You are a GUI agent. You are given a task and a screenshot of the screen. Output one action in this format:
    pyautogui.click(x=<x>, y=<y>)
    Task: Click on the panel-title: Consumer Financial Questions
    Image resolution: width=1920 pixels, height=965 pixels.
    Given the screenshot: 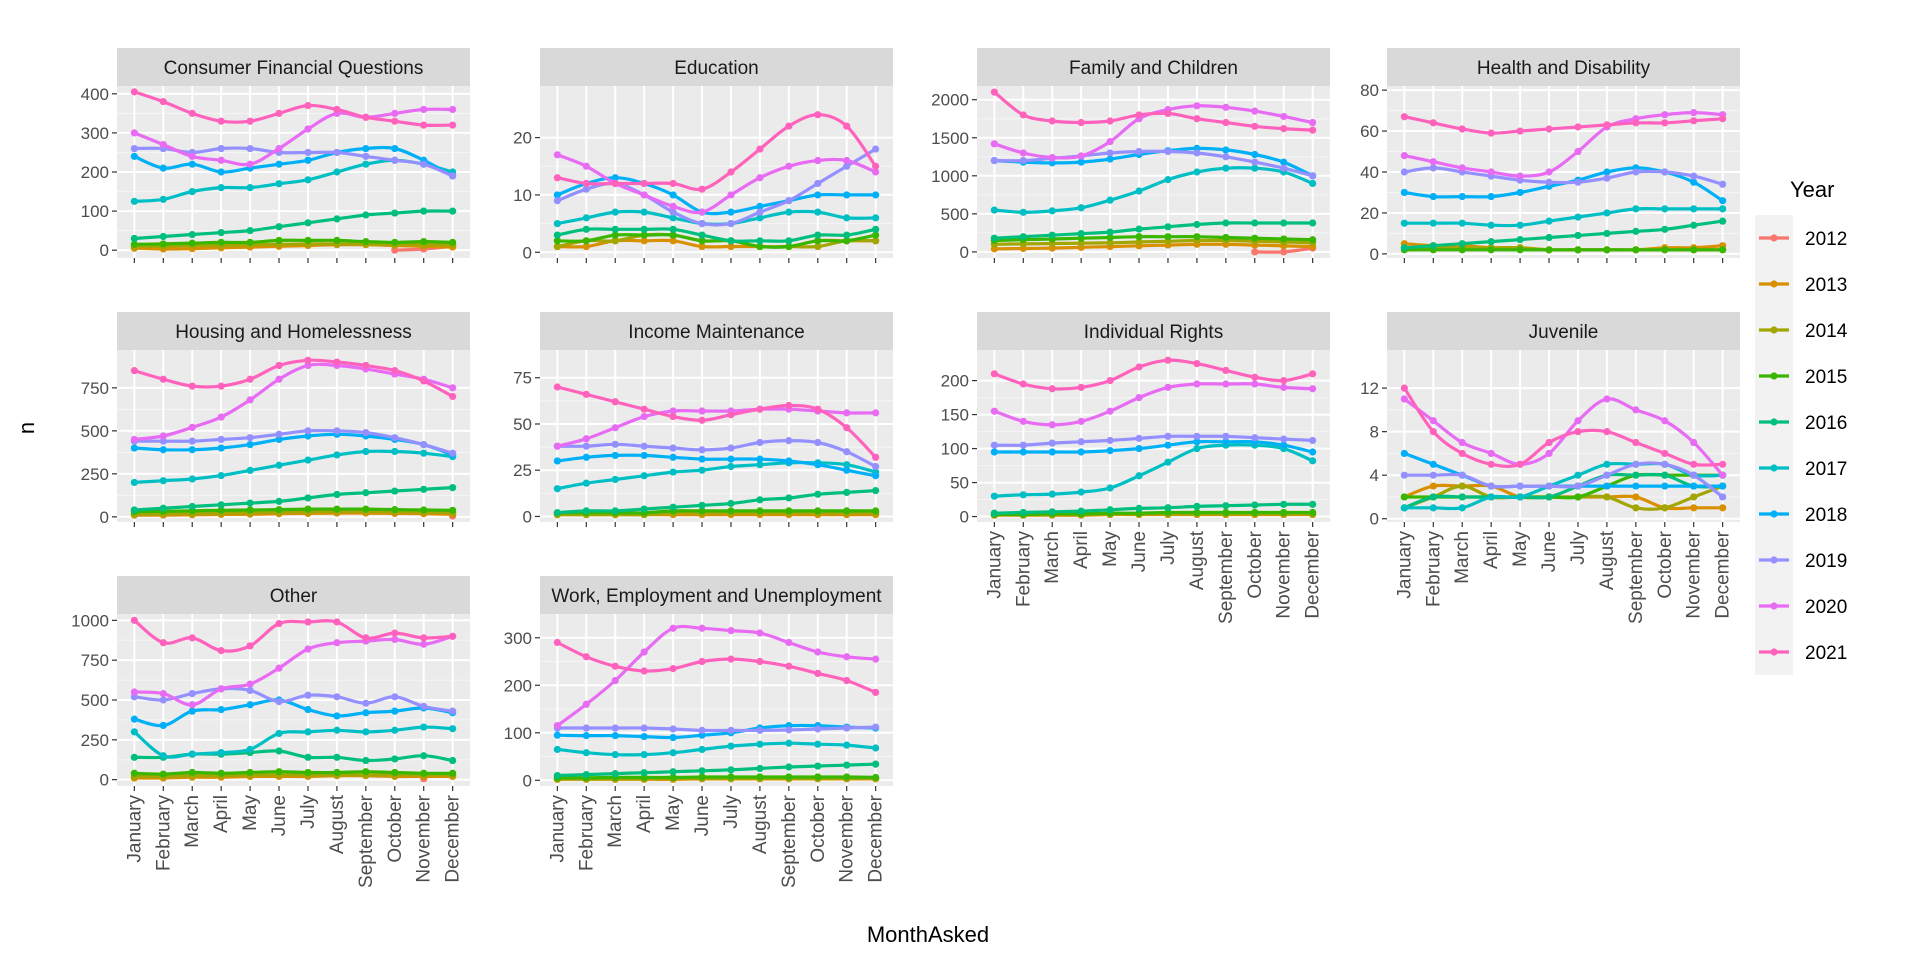 What is the action you would take?
    pyautogui.click(x=294, y=68)
    